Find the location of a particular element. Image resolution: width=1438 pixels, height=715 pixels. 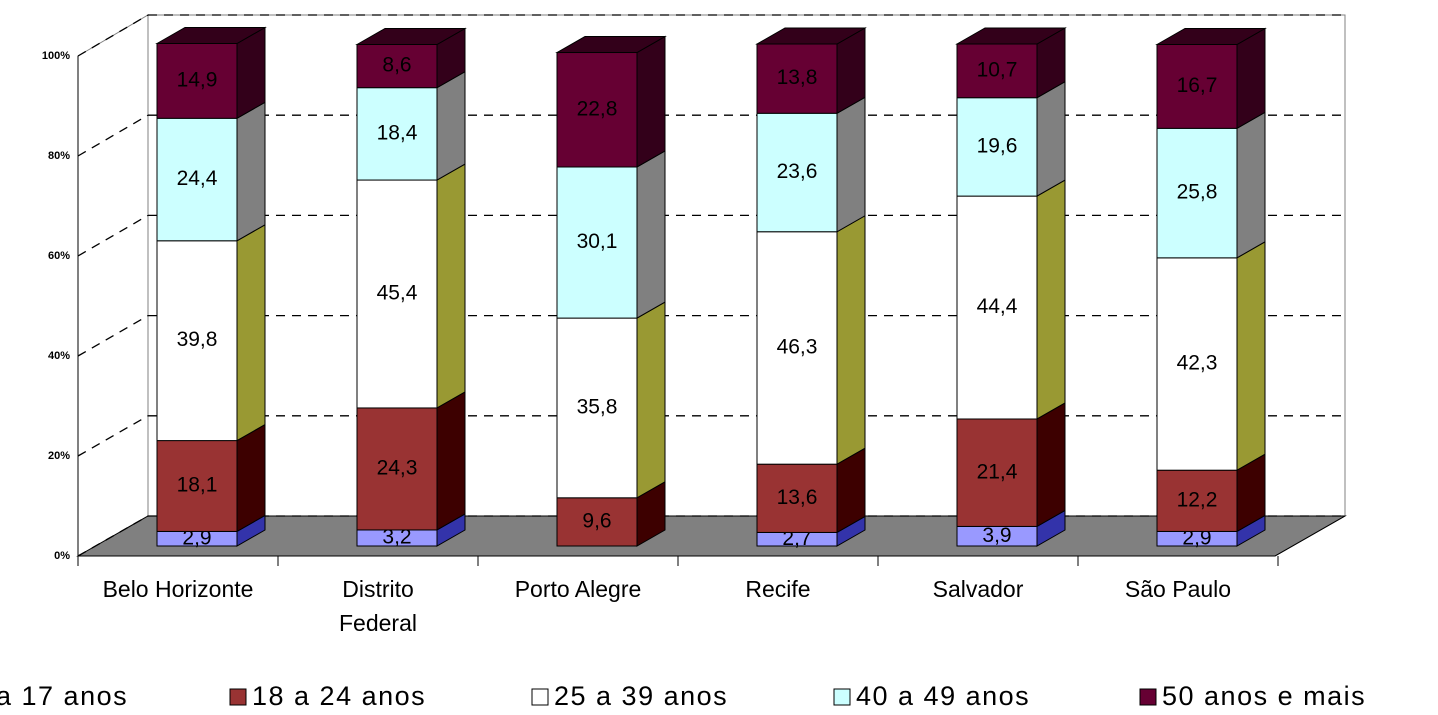

legend-label: 40 a 49 anos is located at coordinates (943, 696).